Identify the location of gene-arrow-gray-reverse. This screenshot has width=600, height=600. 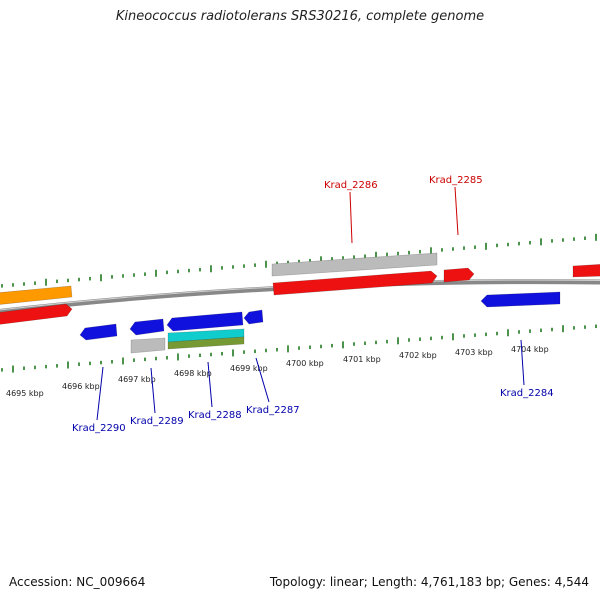
(148, 345).